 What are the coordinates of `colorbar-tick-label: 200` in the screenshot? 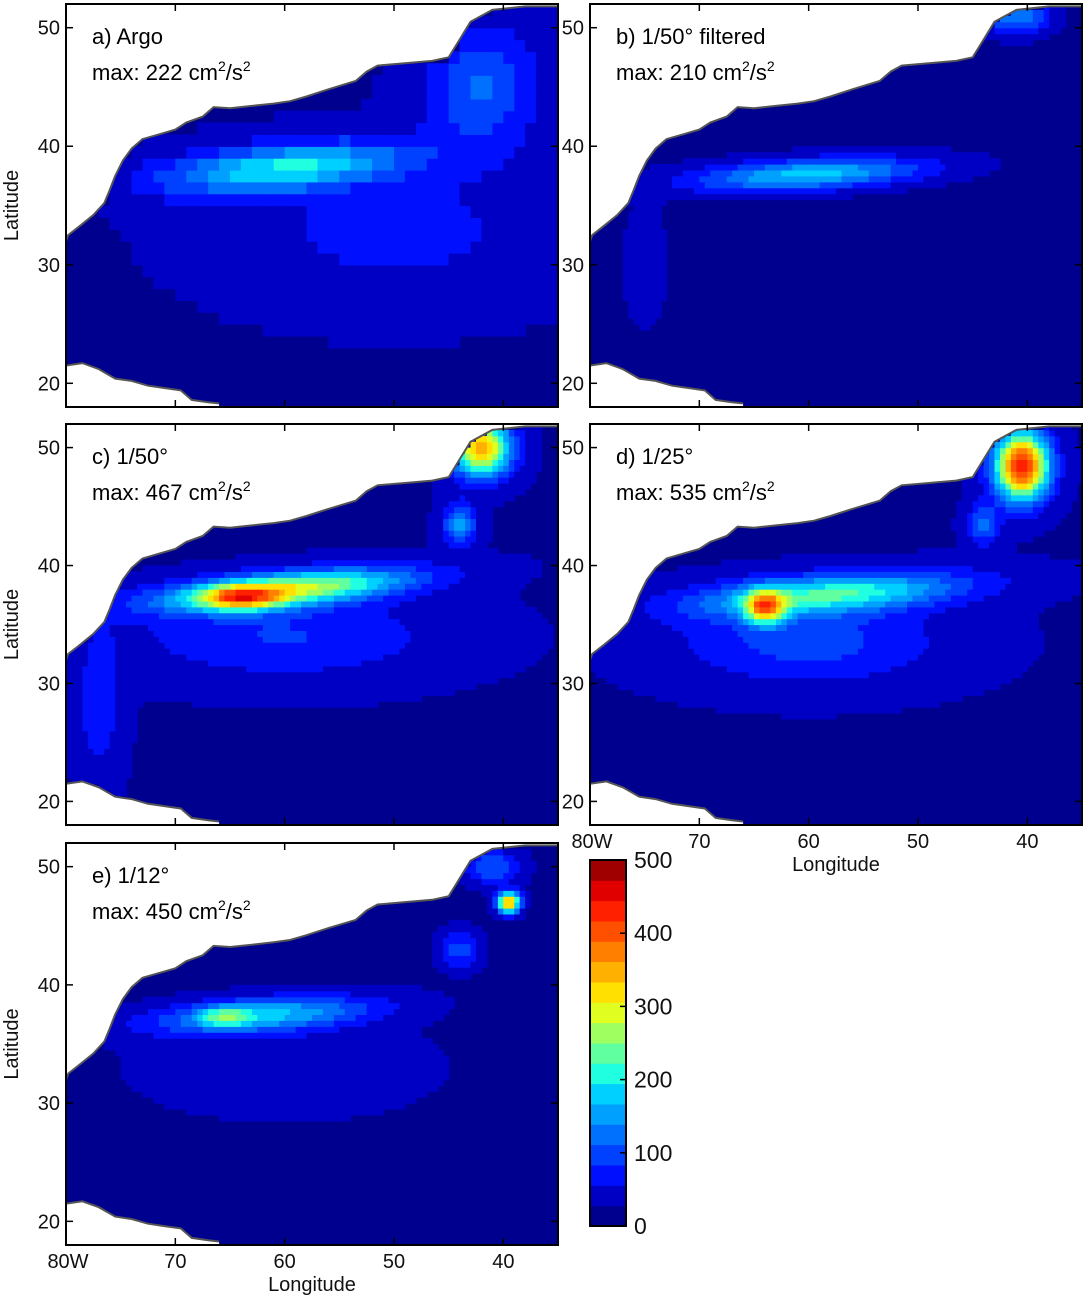 It's located at (653, 1080).